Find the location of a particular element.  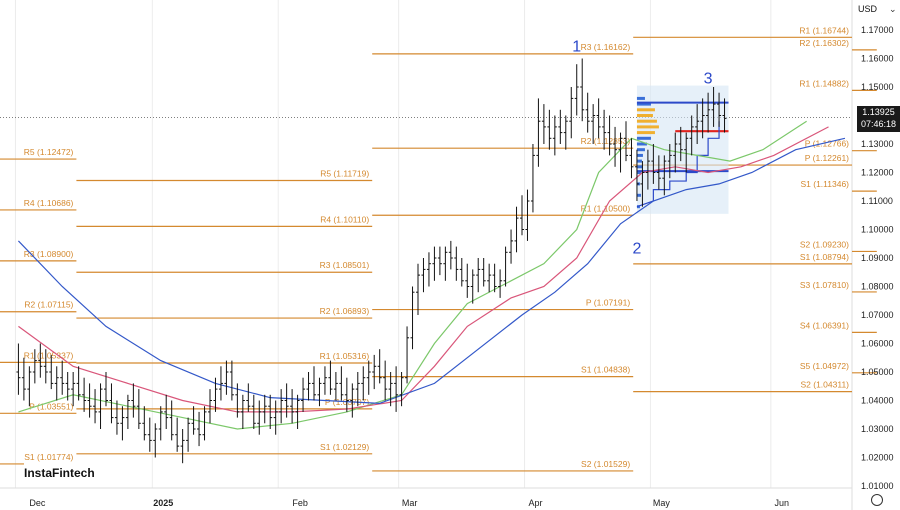

pivot-label: R3 (1.16162) is located at coordinates (606, 47).